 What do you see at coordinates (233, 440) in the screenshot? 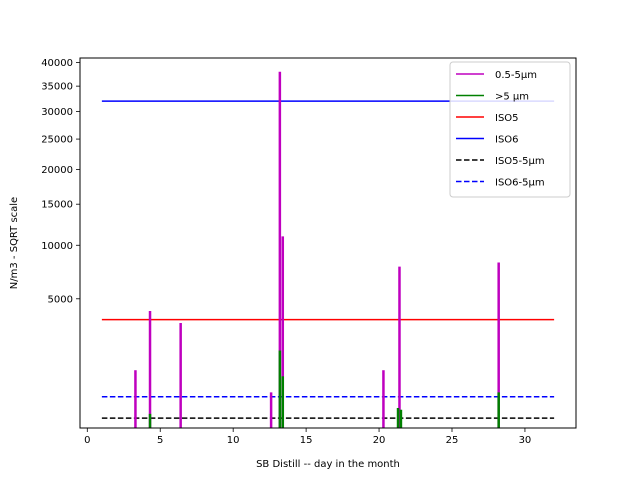
I see `x-tick-label: 10` at bounding box center [233, 440].